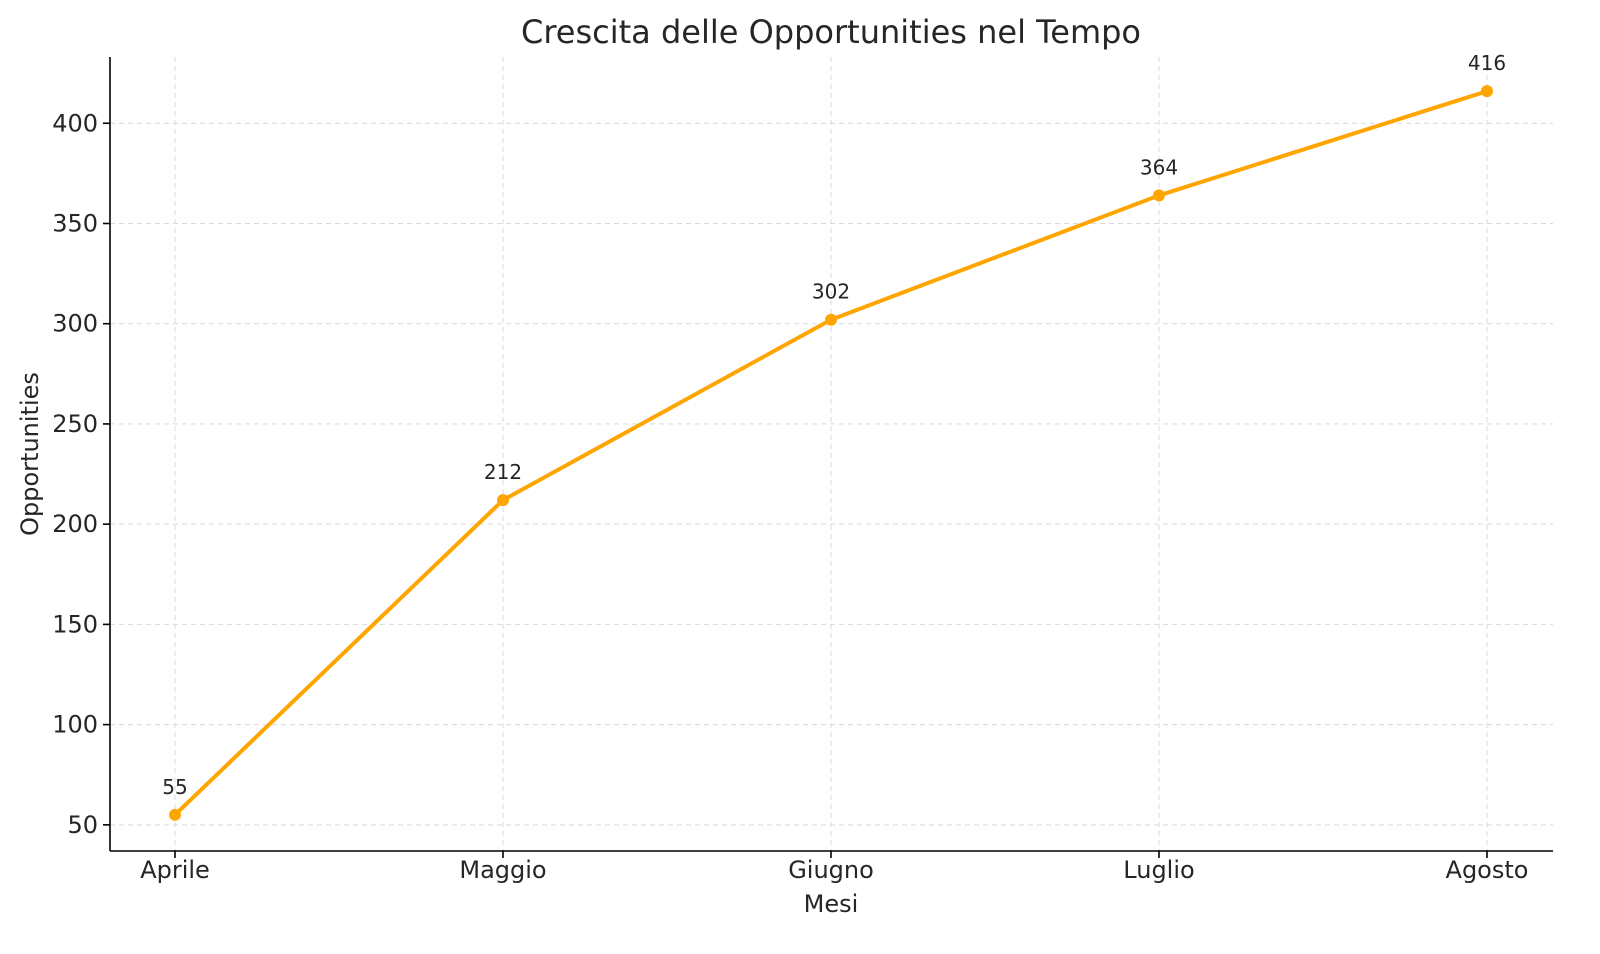  What do you see at coordinates (502, 870) in the screenshot?
I see `x-tick-label: Maggio` at bounding box center [502, 870].